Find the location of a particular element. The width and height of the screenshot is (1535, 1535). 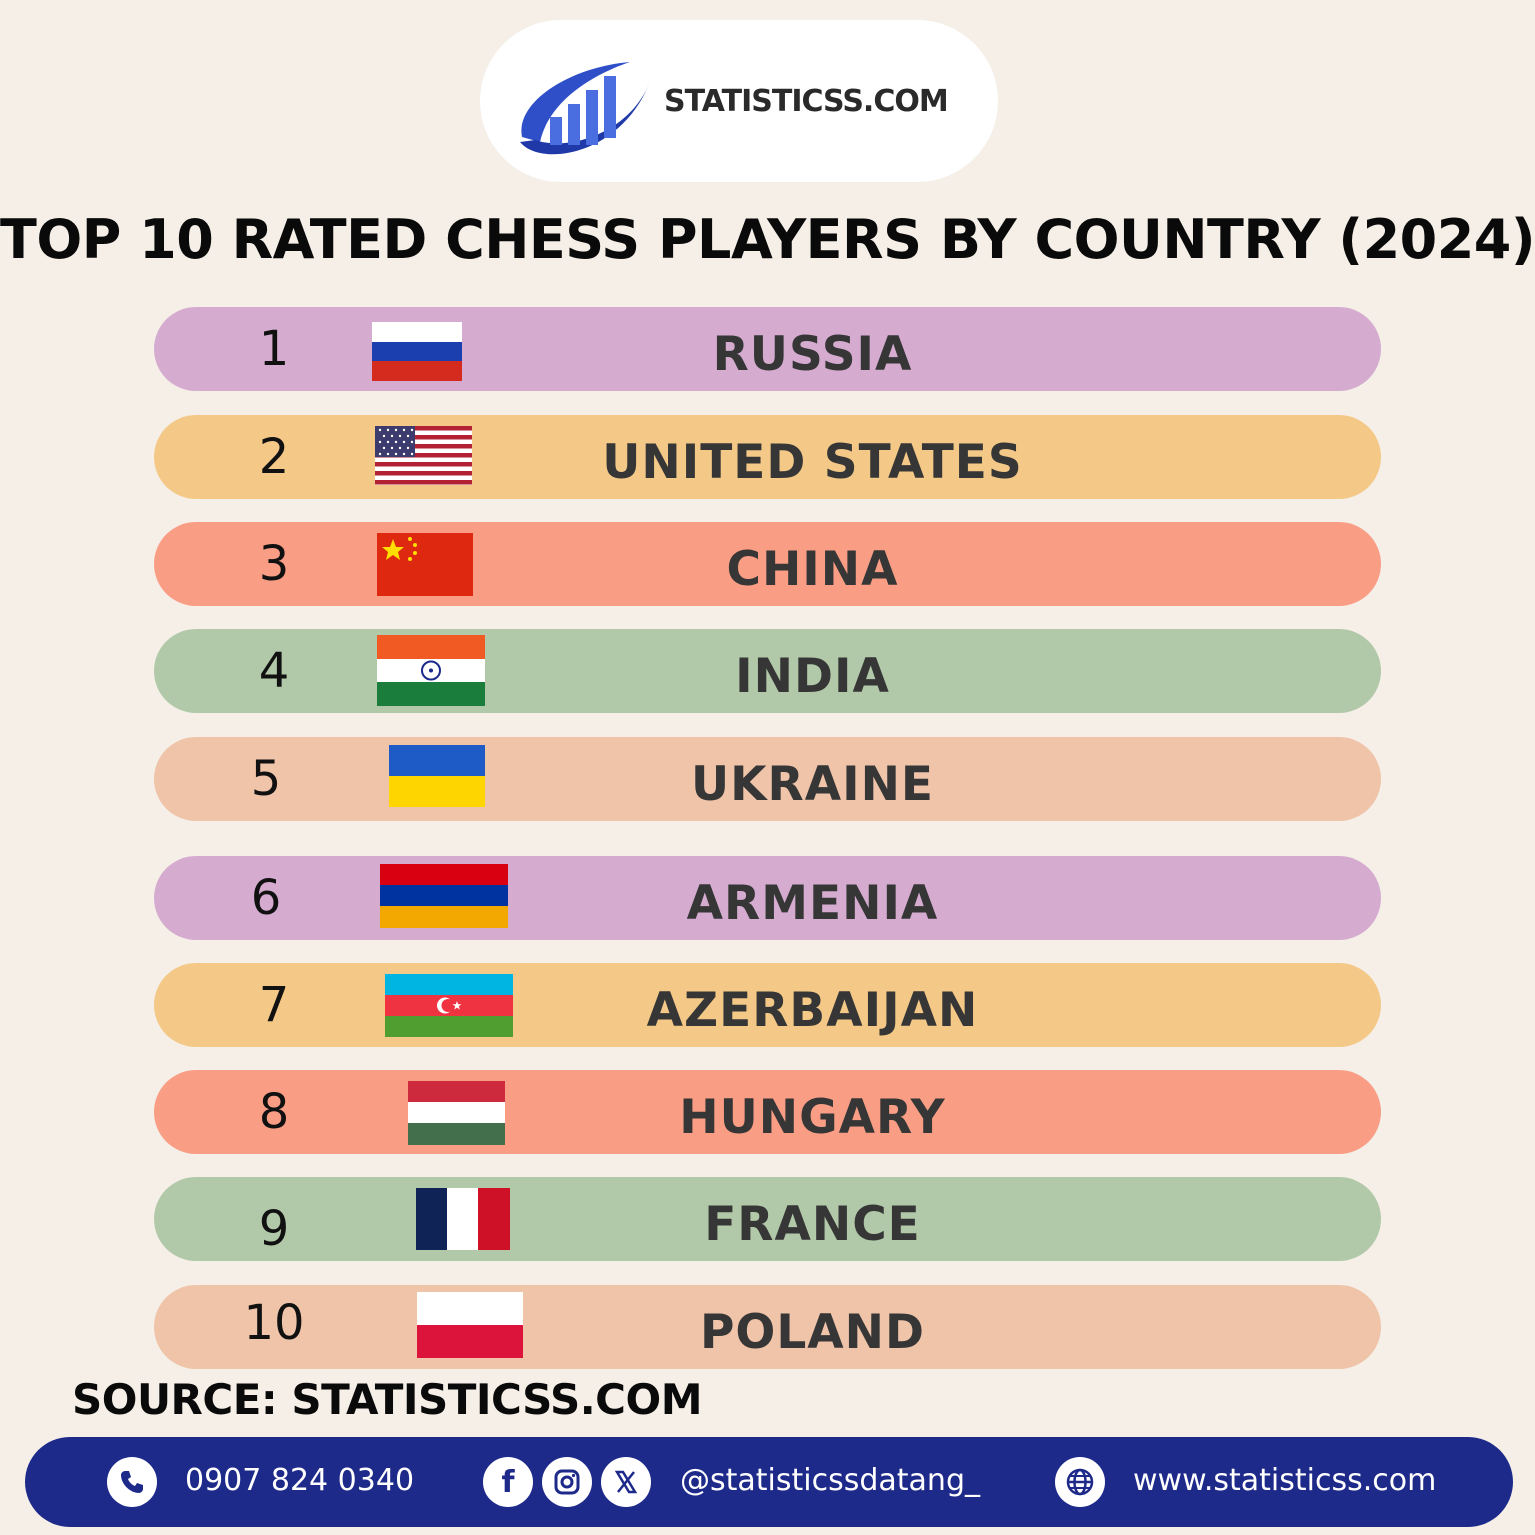

logo-text: STATISTICSS.COM is located at coordinates (806, 101).